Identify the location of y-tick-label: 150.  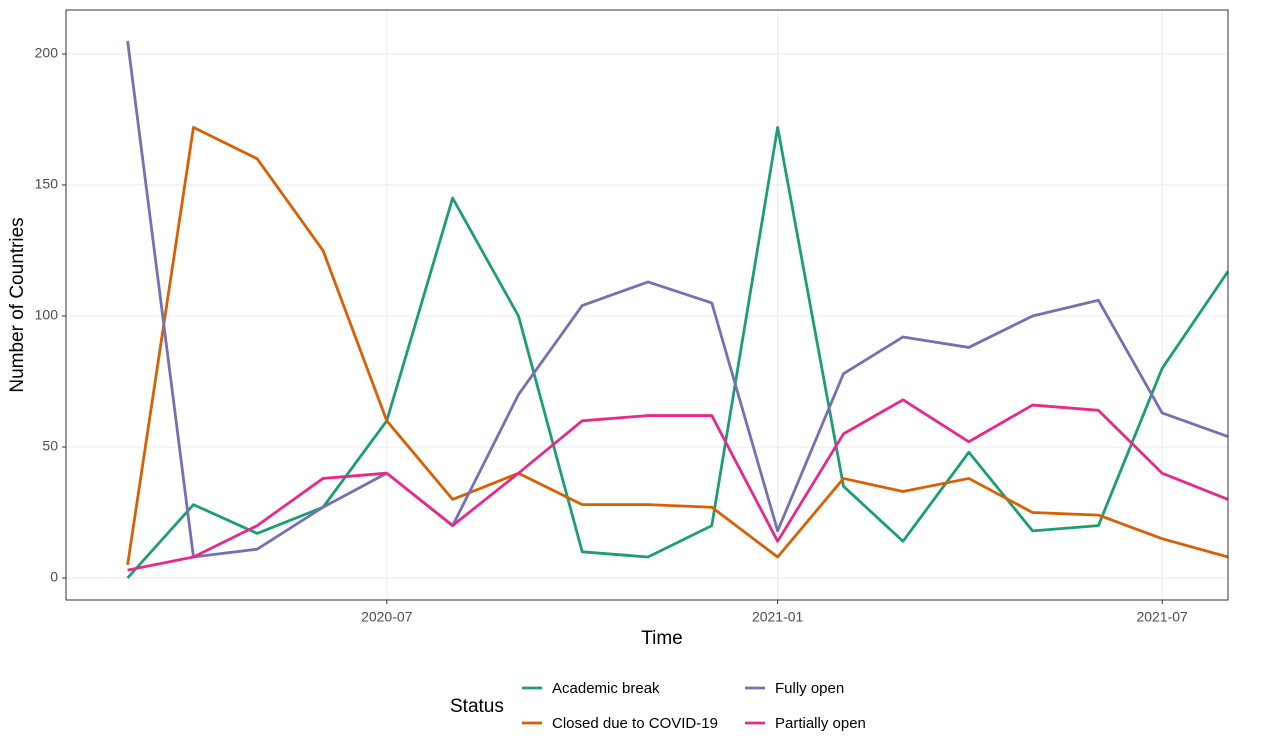
(47, 184).